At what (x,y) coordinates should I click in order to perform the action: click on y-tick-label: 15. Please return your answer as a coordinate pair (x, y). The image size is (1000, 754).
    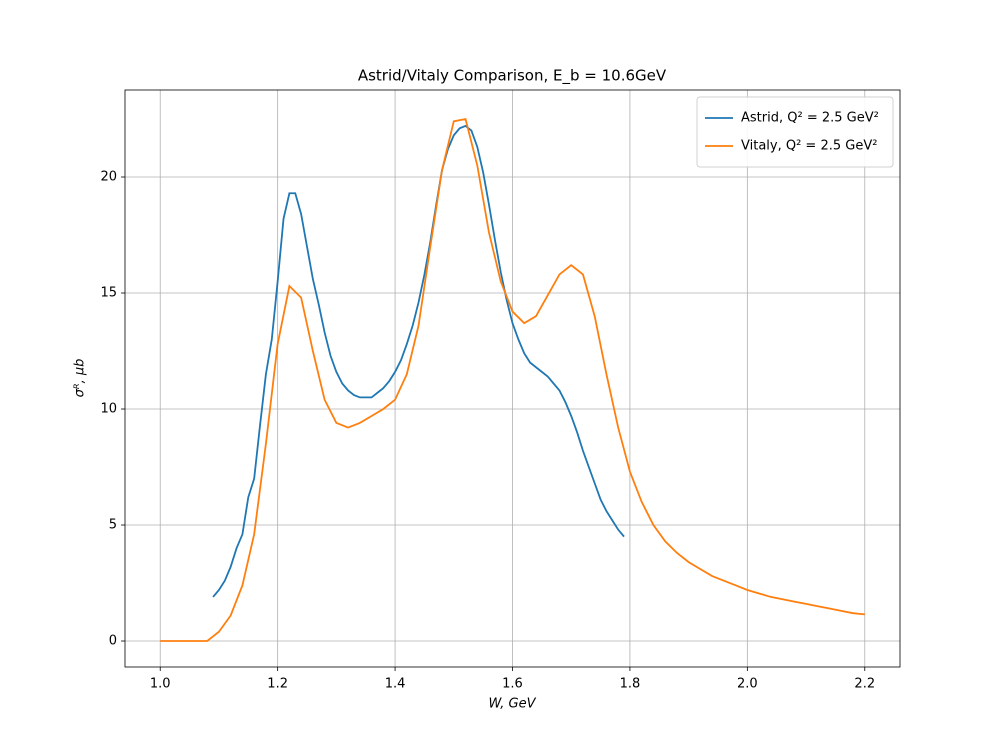
    Looking at the image, I should click on (108, 293).